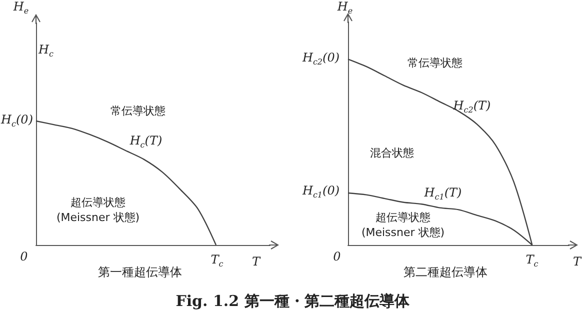 The height and width of the screenshot is (321, 585). I want to click on annotation: H$_{c2}$(T), so click(472, 107).